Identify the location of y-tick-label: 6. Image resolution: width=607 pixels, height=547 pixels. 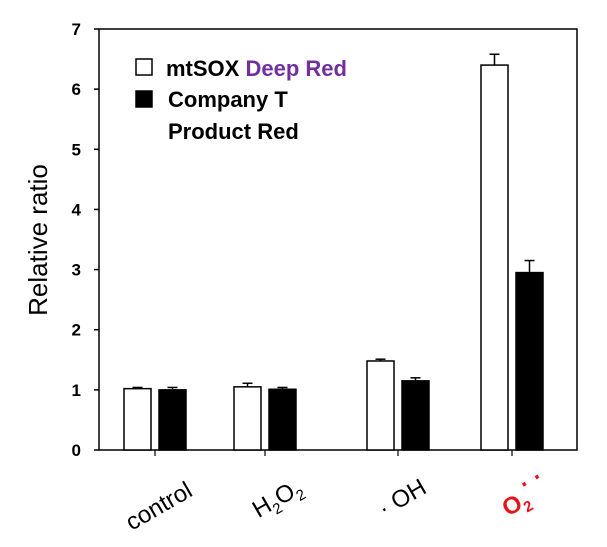
(76, 89).